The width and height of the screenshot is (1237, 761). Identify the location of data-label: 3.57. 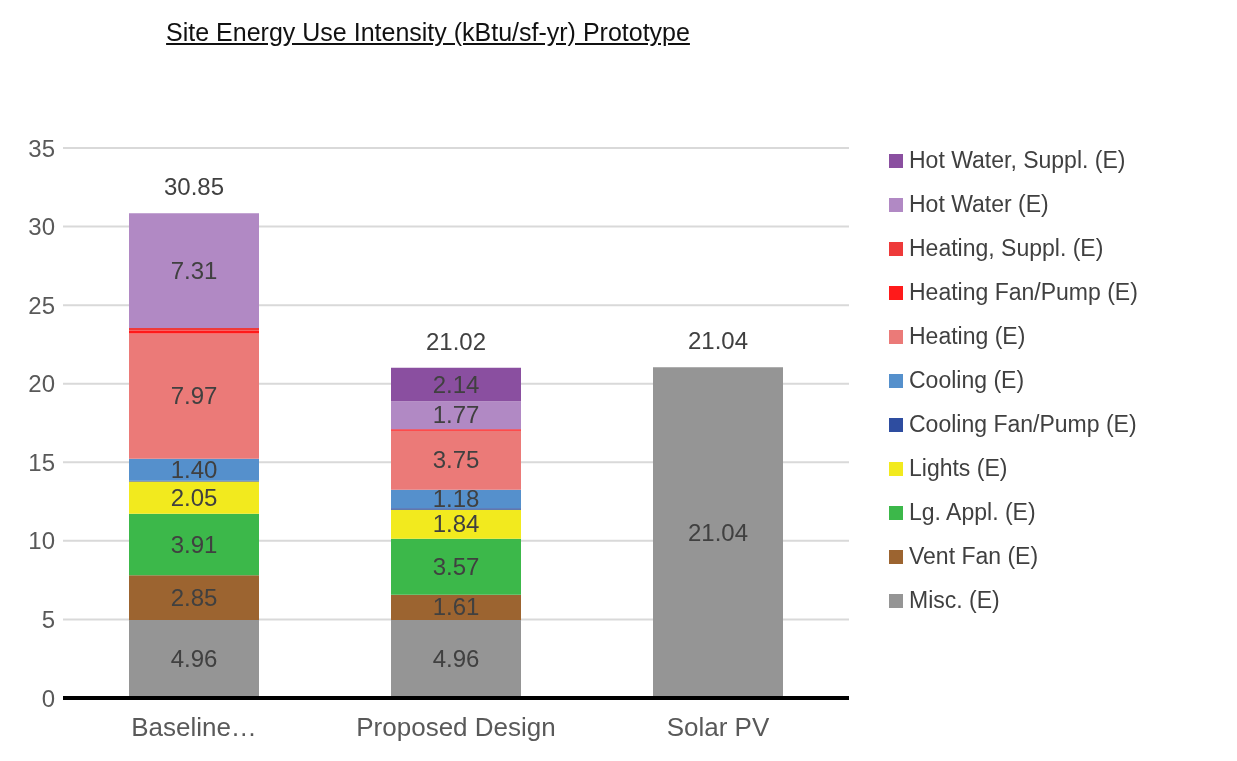
(456, 566).